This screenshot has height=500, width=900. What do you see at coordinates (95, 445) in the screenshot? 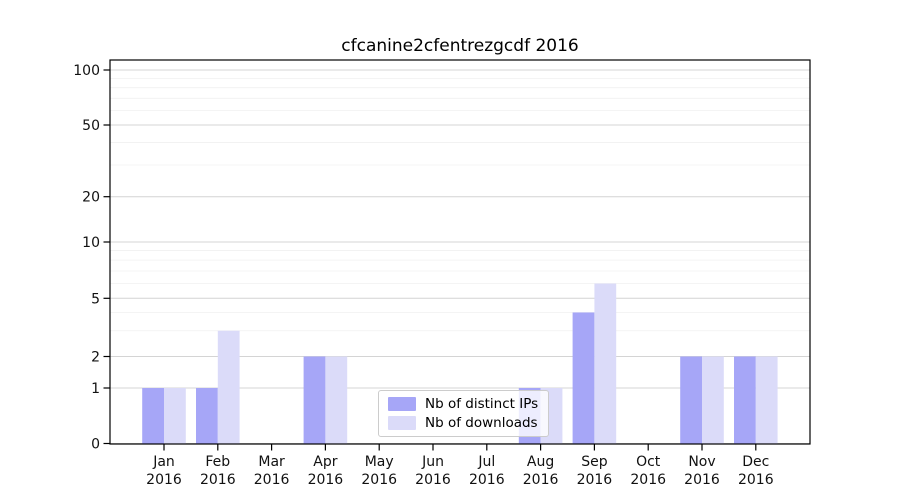
I see `y-tick-label: 0` at bounding box center [95, 445].